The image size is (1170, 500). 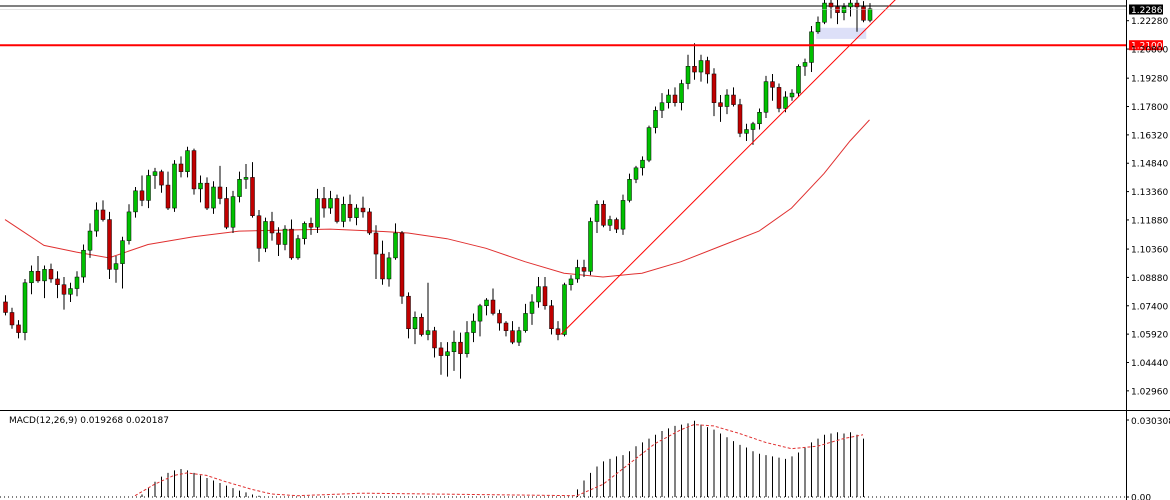 I want to click on price-tick-label: 1.14840, so click(x=1149, y=165).